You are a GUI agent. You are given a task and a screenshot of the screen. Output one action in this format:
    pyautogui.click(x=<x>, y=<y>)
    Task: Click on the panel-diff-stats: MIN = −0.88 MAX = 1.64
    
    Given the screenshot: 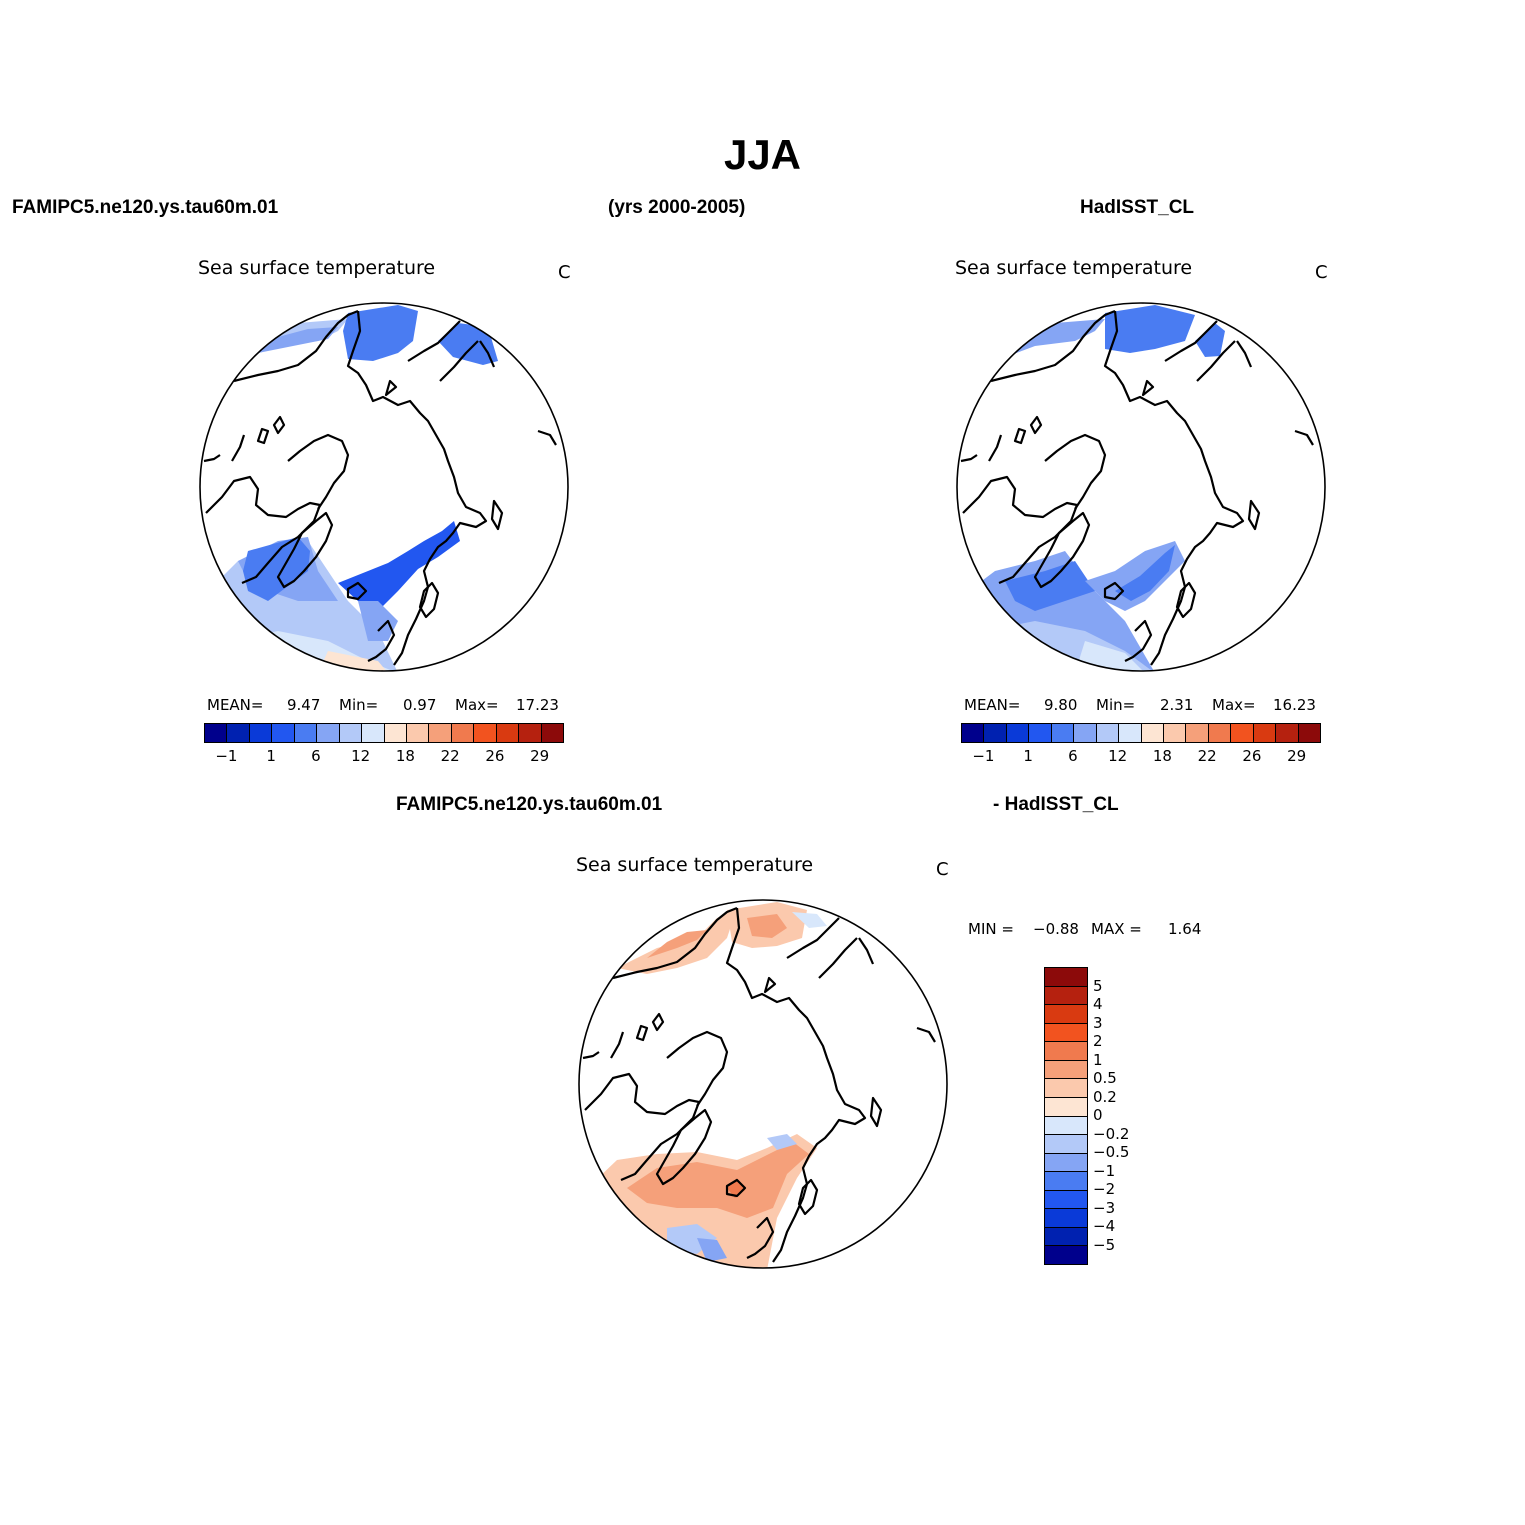 What is the action you would take?
    pyautogui.click(x=1093, y=929)
    